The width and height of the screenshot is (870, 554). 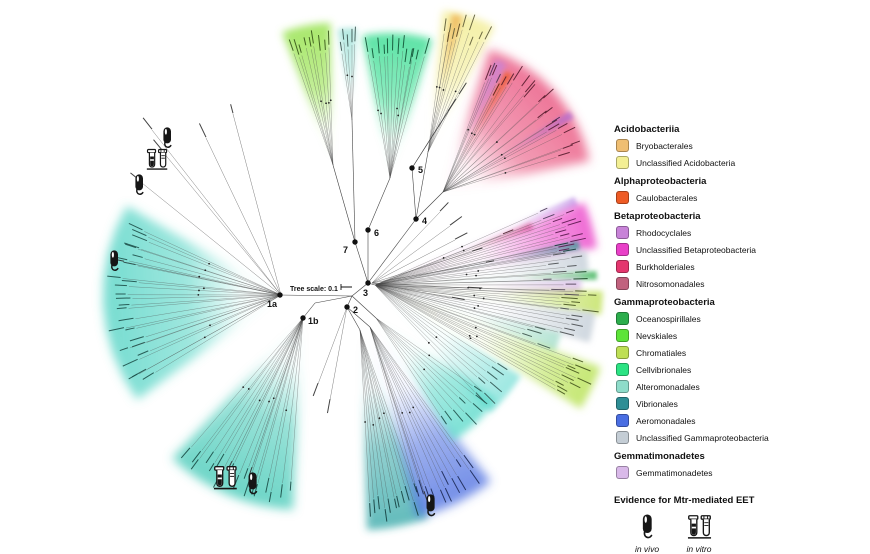 What do you see at coordinates (314, 289) in the screenshot?
I see `tree-scale-label: Tree scale: 0.1` at bounding box center [314, 289].